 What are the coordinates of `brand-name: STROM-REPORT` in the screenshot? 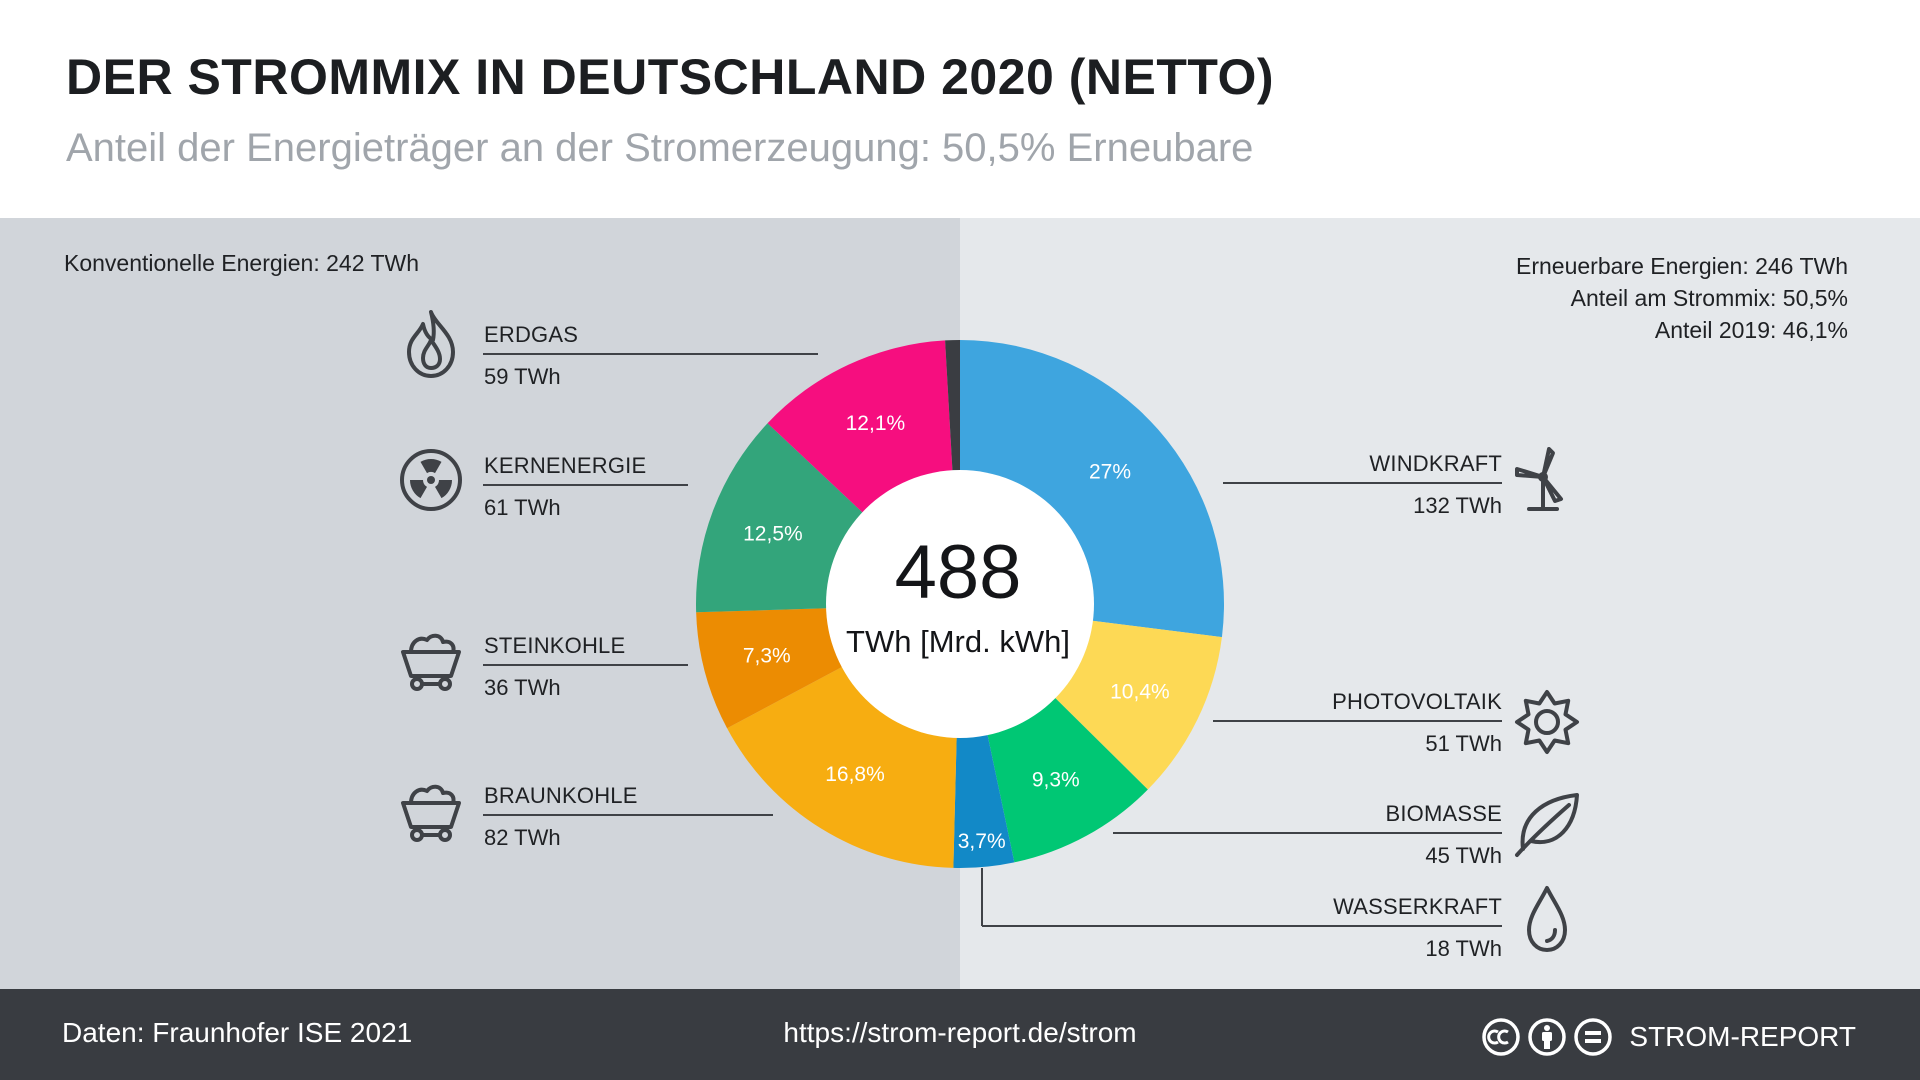 It's located at (1742, 1036).